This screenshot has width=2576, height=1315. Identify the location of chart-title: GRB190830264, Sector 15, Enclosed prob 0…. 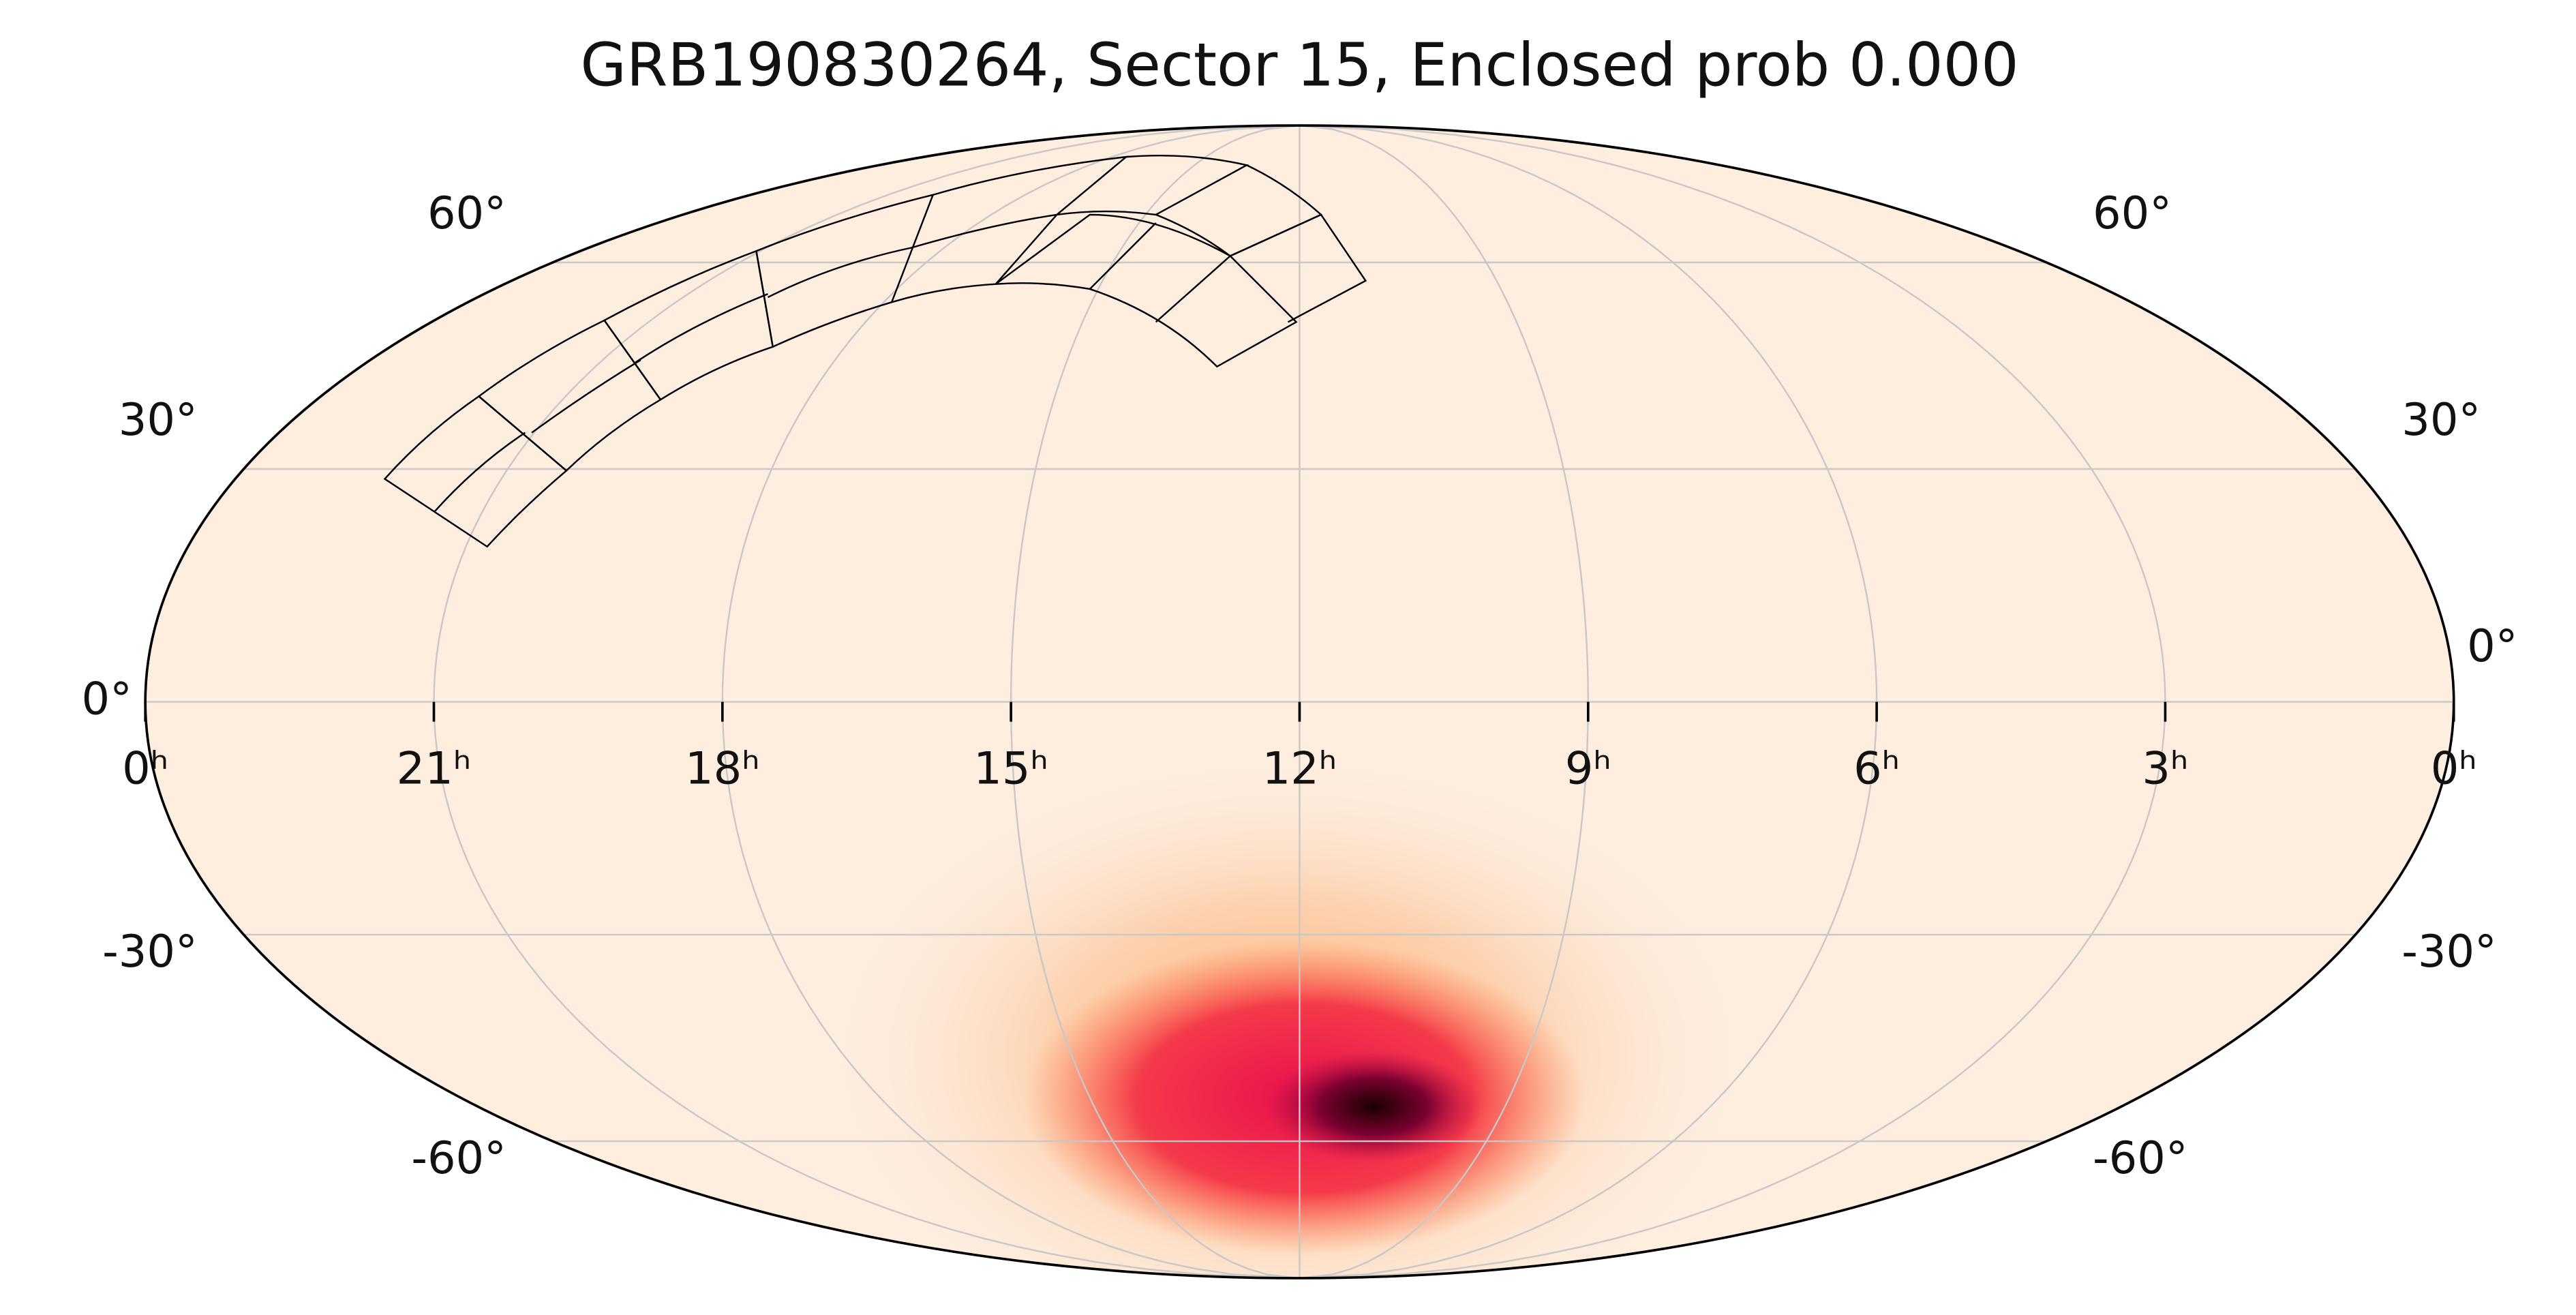
(1299, 65).